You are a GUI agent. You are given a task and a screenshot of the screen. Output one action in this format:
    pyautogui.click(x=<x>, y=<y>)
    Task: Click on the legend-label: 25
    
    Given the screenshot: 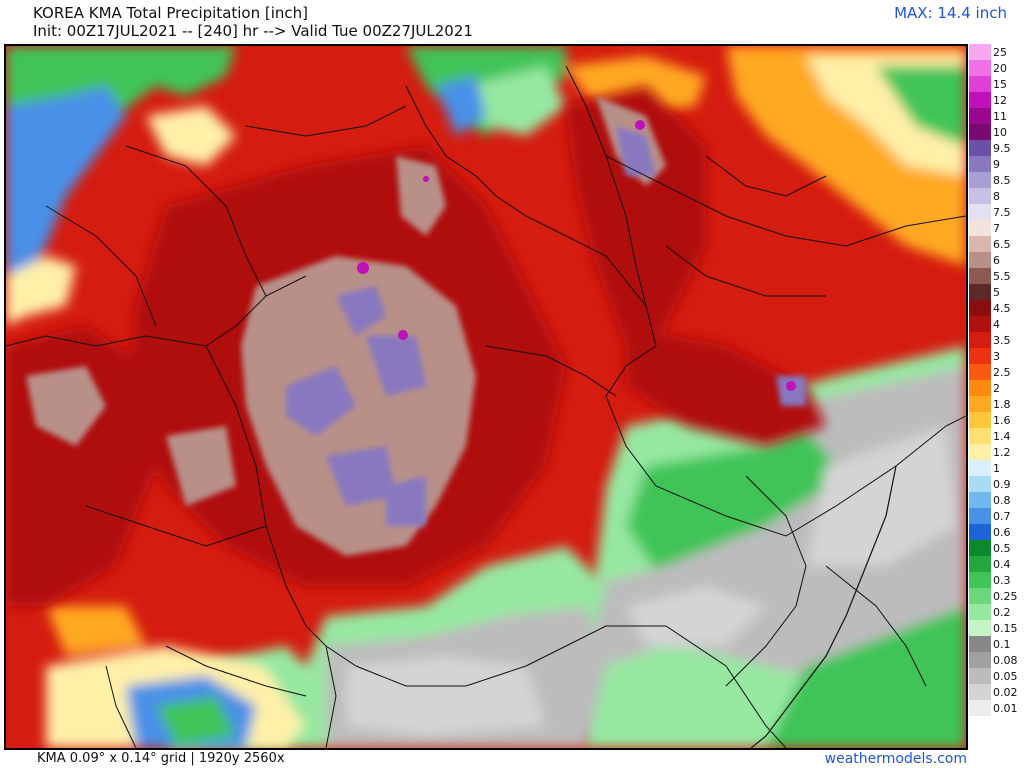 What is the action you would take?
    pyautogui.click(x=1000, y=52)
    